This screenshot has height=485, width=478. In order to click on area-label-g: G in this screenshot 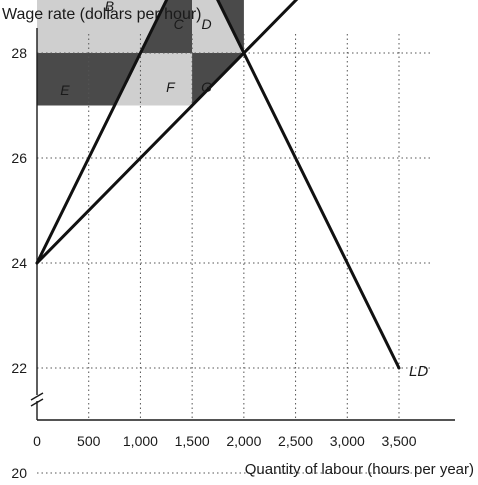, I will do `click(206, 87)`.